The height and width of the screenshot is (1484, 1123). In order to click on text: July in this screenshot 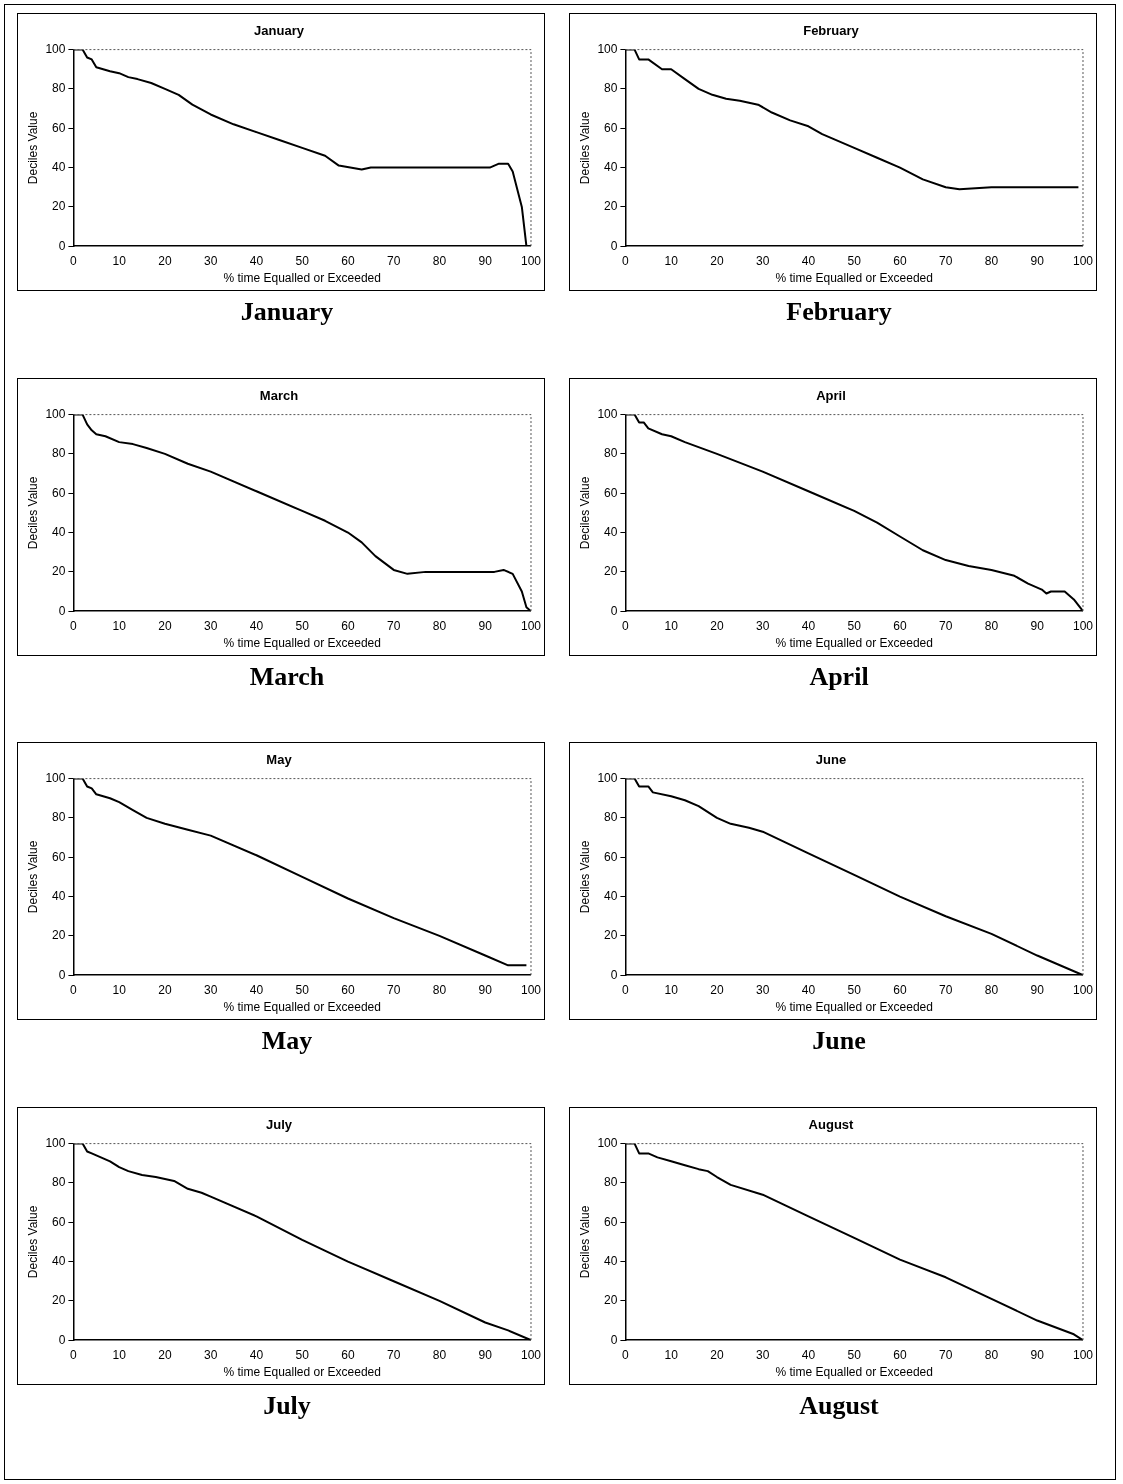, I will do `click(287, 1405)`.